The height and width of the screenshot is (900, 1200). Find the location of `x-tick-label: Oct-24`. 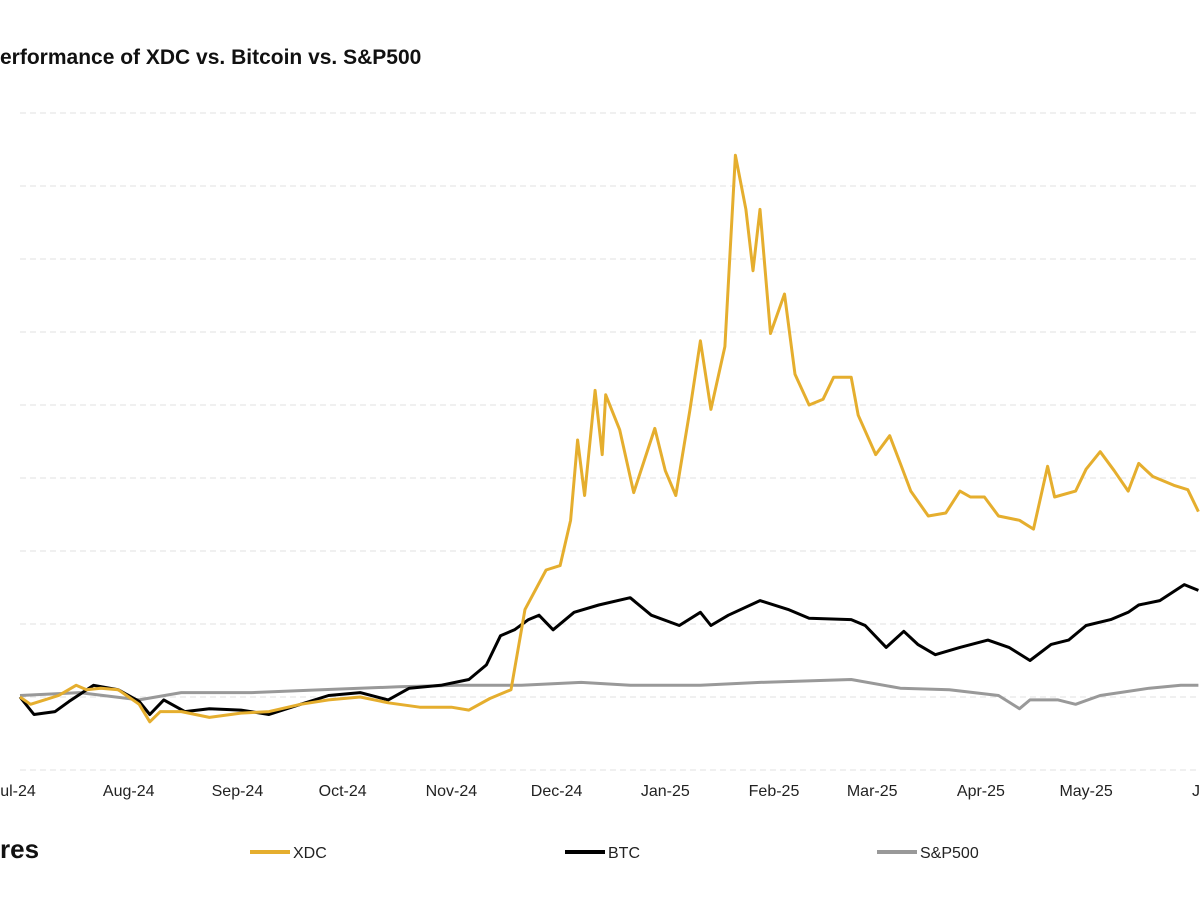

x-tick-label: Oct-24 is located at coordinates (343, 791).